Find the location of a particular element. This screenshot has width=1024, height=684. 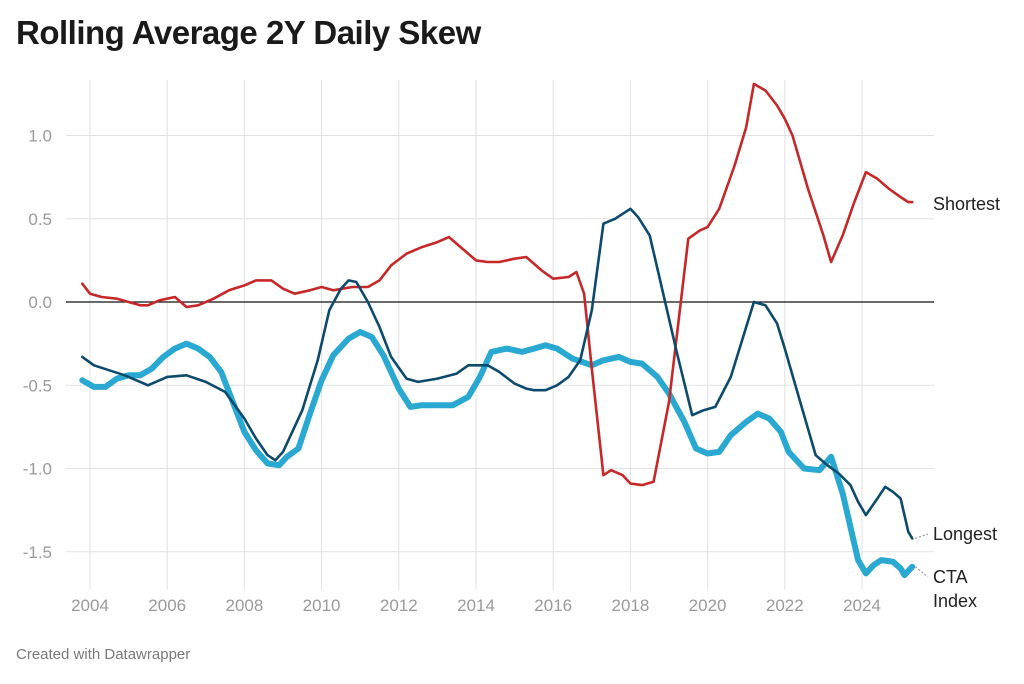

x-tick-label-2004: 2004 is located at coordinates (90, 605).